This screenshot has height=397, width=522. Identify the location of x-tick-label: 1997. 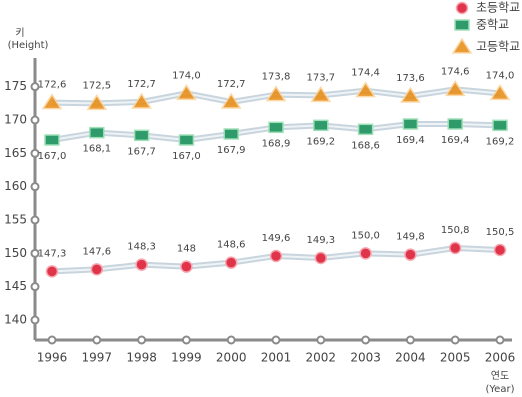
(97, 358).